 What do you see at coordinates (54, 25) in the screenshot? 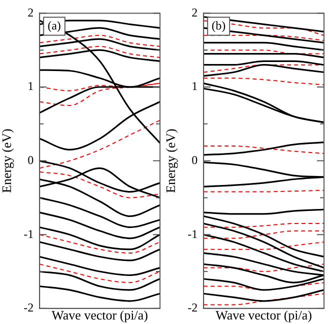
I see `annotation: (a)` at bounding box center [54, 25].